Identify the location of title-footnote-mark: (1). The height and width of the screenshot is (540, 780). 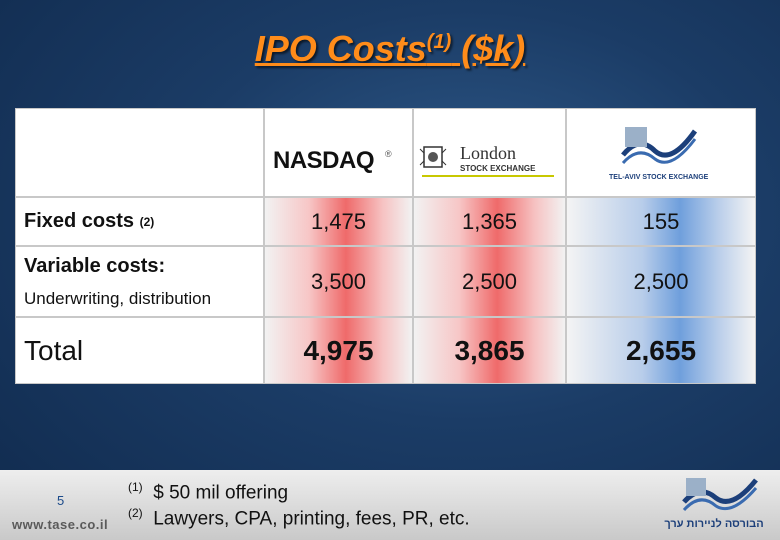
(439, 42).